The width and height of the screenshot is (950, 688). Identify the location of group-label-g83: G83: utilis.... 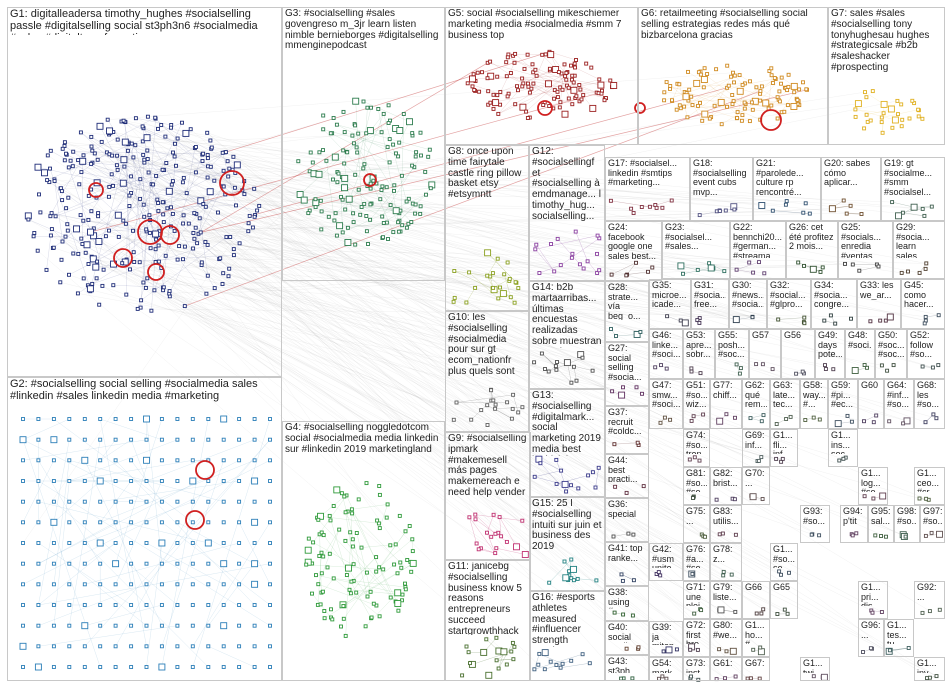
(726, 516).